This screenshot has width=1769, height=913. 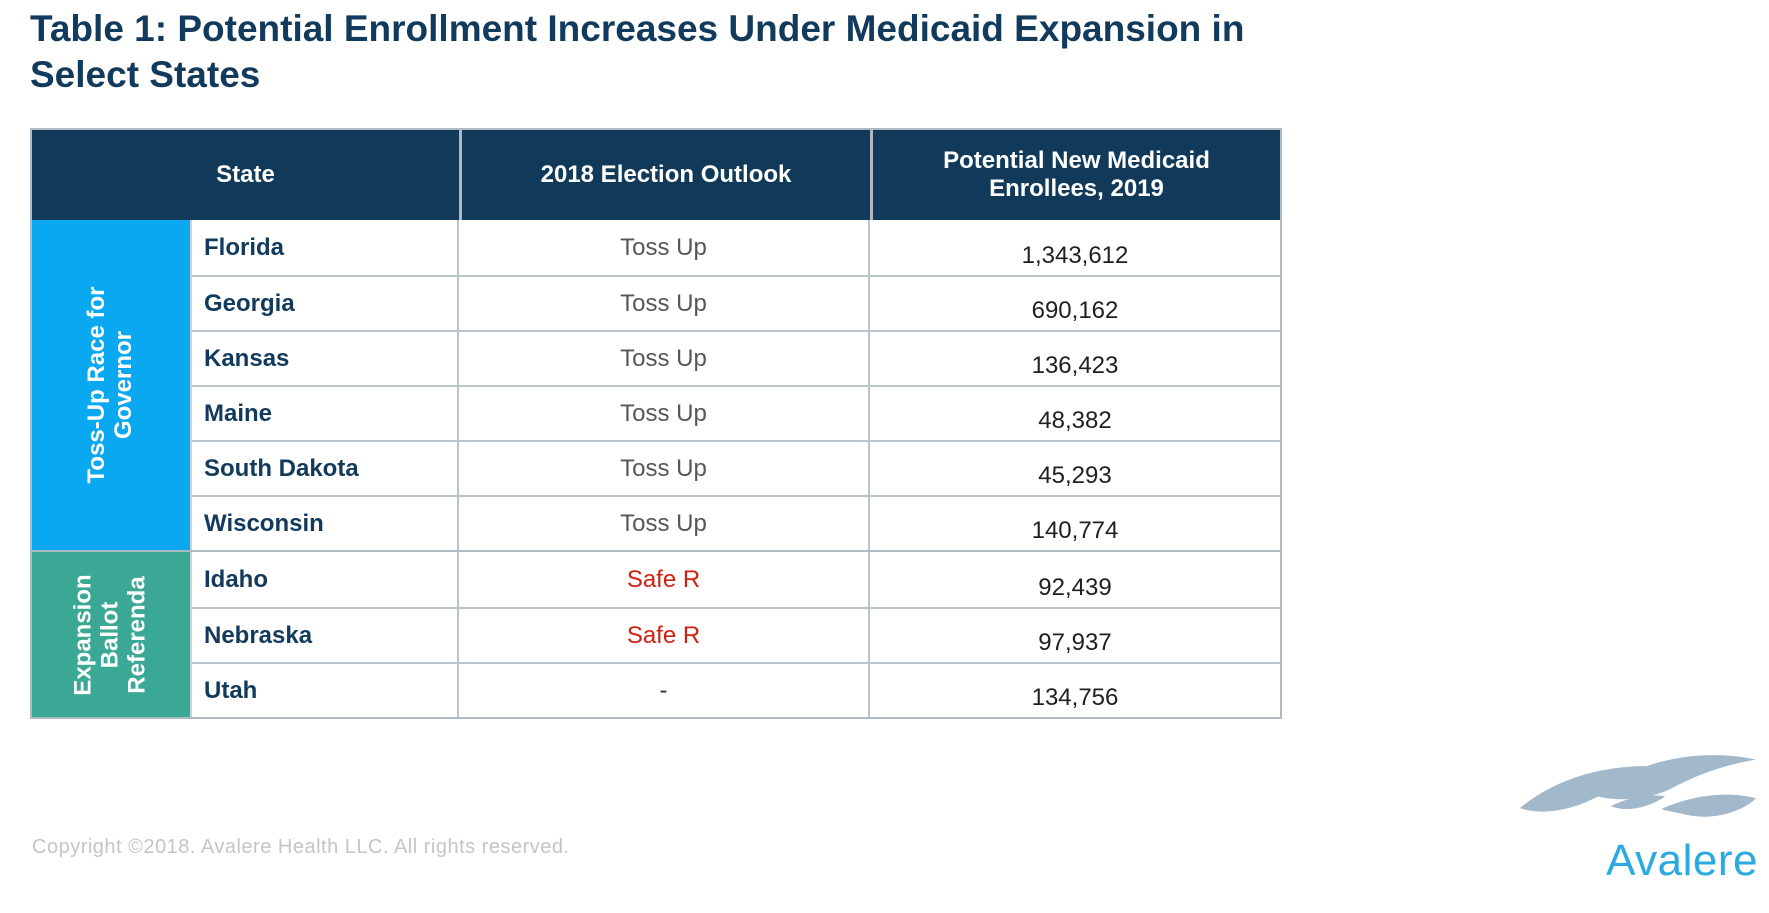 I want to click on state-cell: Utah, so click(x=231, y=690).